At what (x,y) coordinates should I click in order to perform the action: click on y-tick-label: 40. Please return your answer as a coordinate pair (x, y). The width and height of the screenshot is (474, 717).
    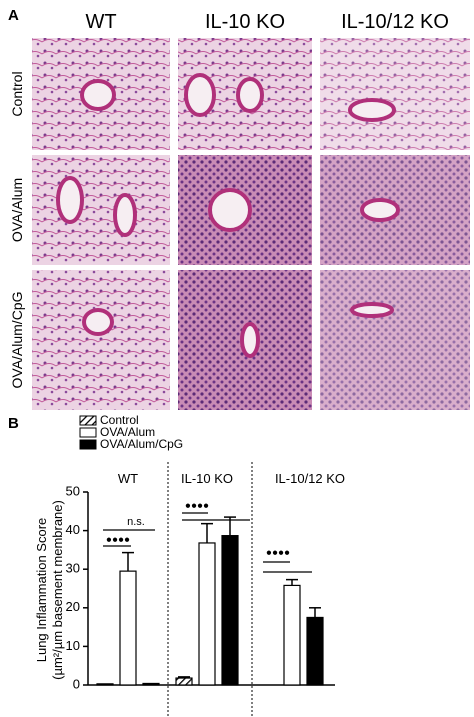
    Looking at the image, I should click on (73, 529).